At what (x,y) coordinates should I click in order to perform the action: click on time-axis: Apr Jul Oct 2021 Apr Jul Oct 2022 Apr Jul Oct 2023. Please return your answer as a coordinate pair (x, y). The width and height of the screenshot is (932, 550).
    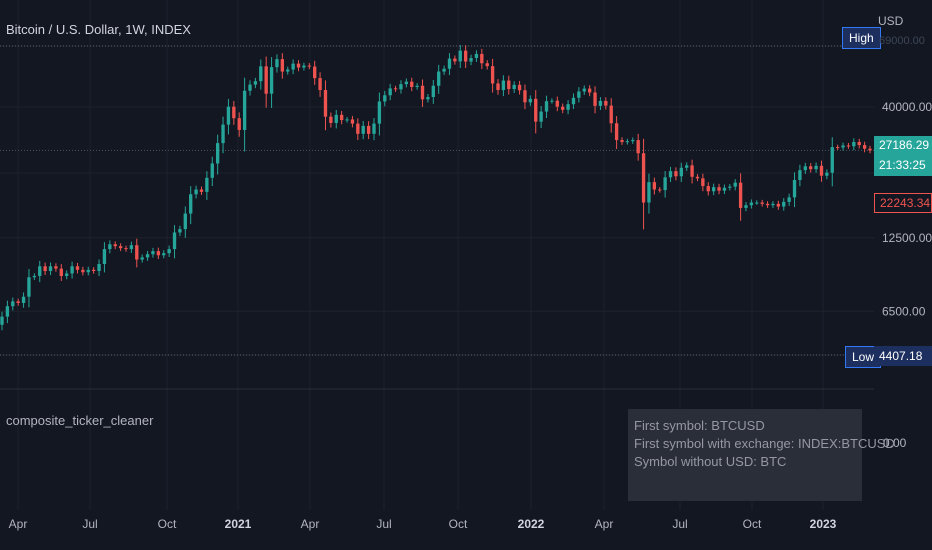
    Looking at the image, I should click on (423, 524).